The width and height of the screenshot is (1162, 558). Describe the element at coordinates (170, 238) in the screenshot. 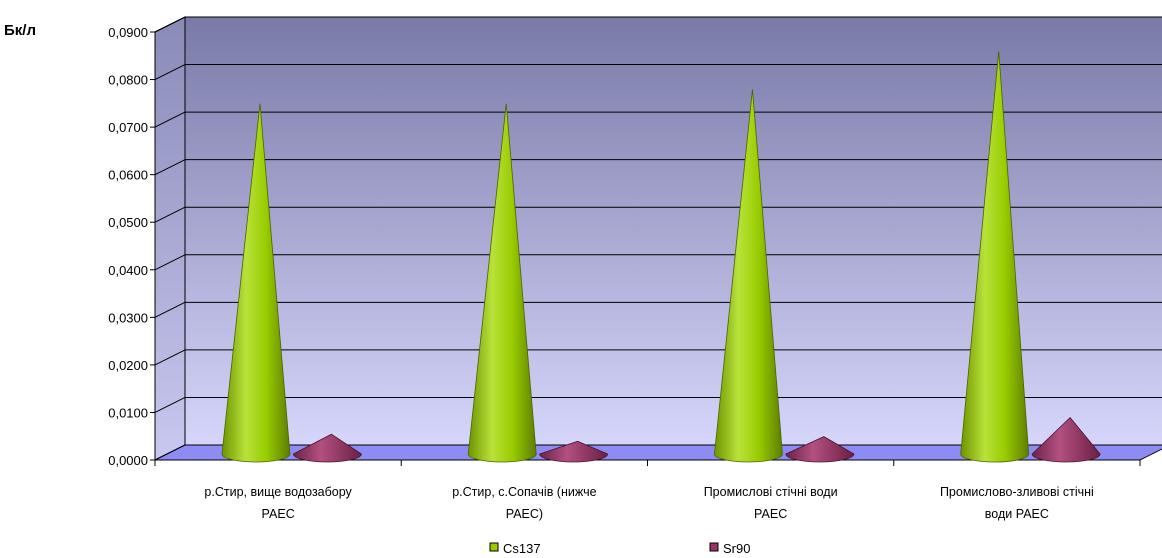

I see `side-wall` at that location.